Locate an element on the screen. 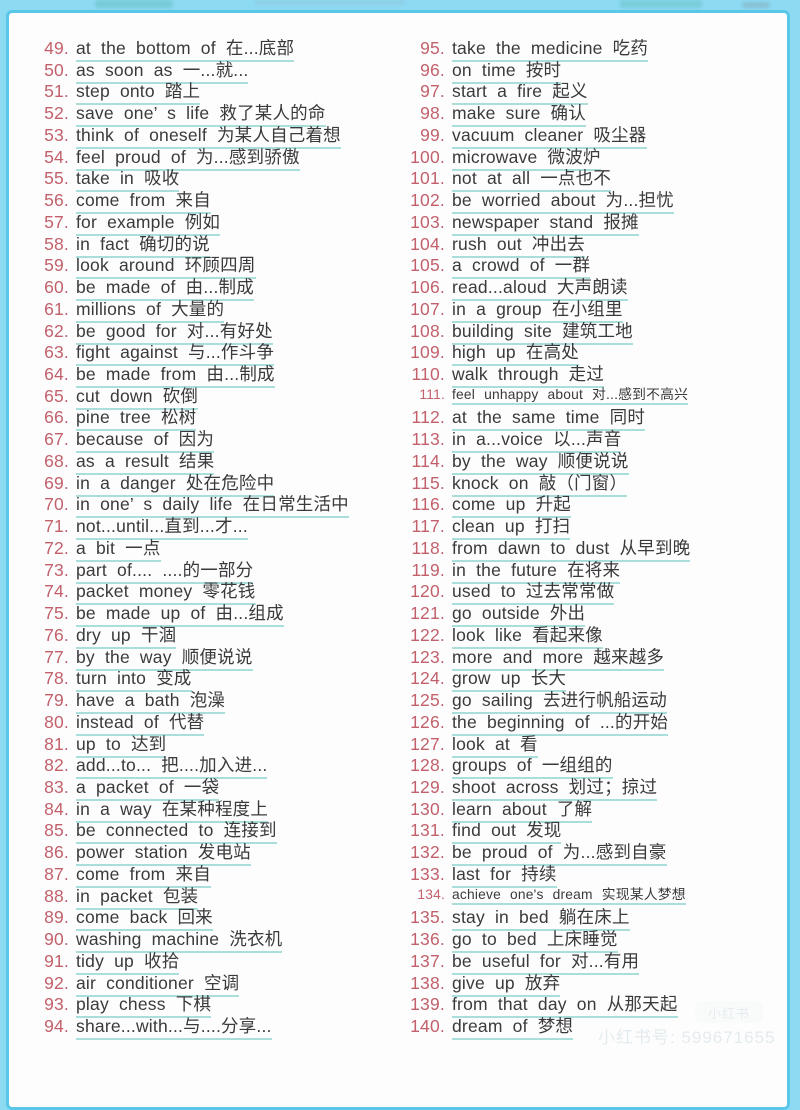 This screenshot has width=800, height=1110. item-phrase: shoot across 划过；掠过 is located at coordinates (555, 787).